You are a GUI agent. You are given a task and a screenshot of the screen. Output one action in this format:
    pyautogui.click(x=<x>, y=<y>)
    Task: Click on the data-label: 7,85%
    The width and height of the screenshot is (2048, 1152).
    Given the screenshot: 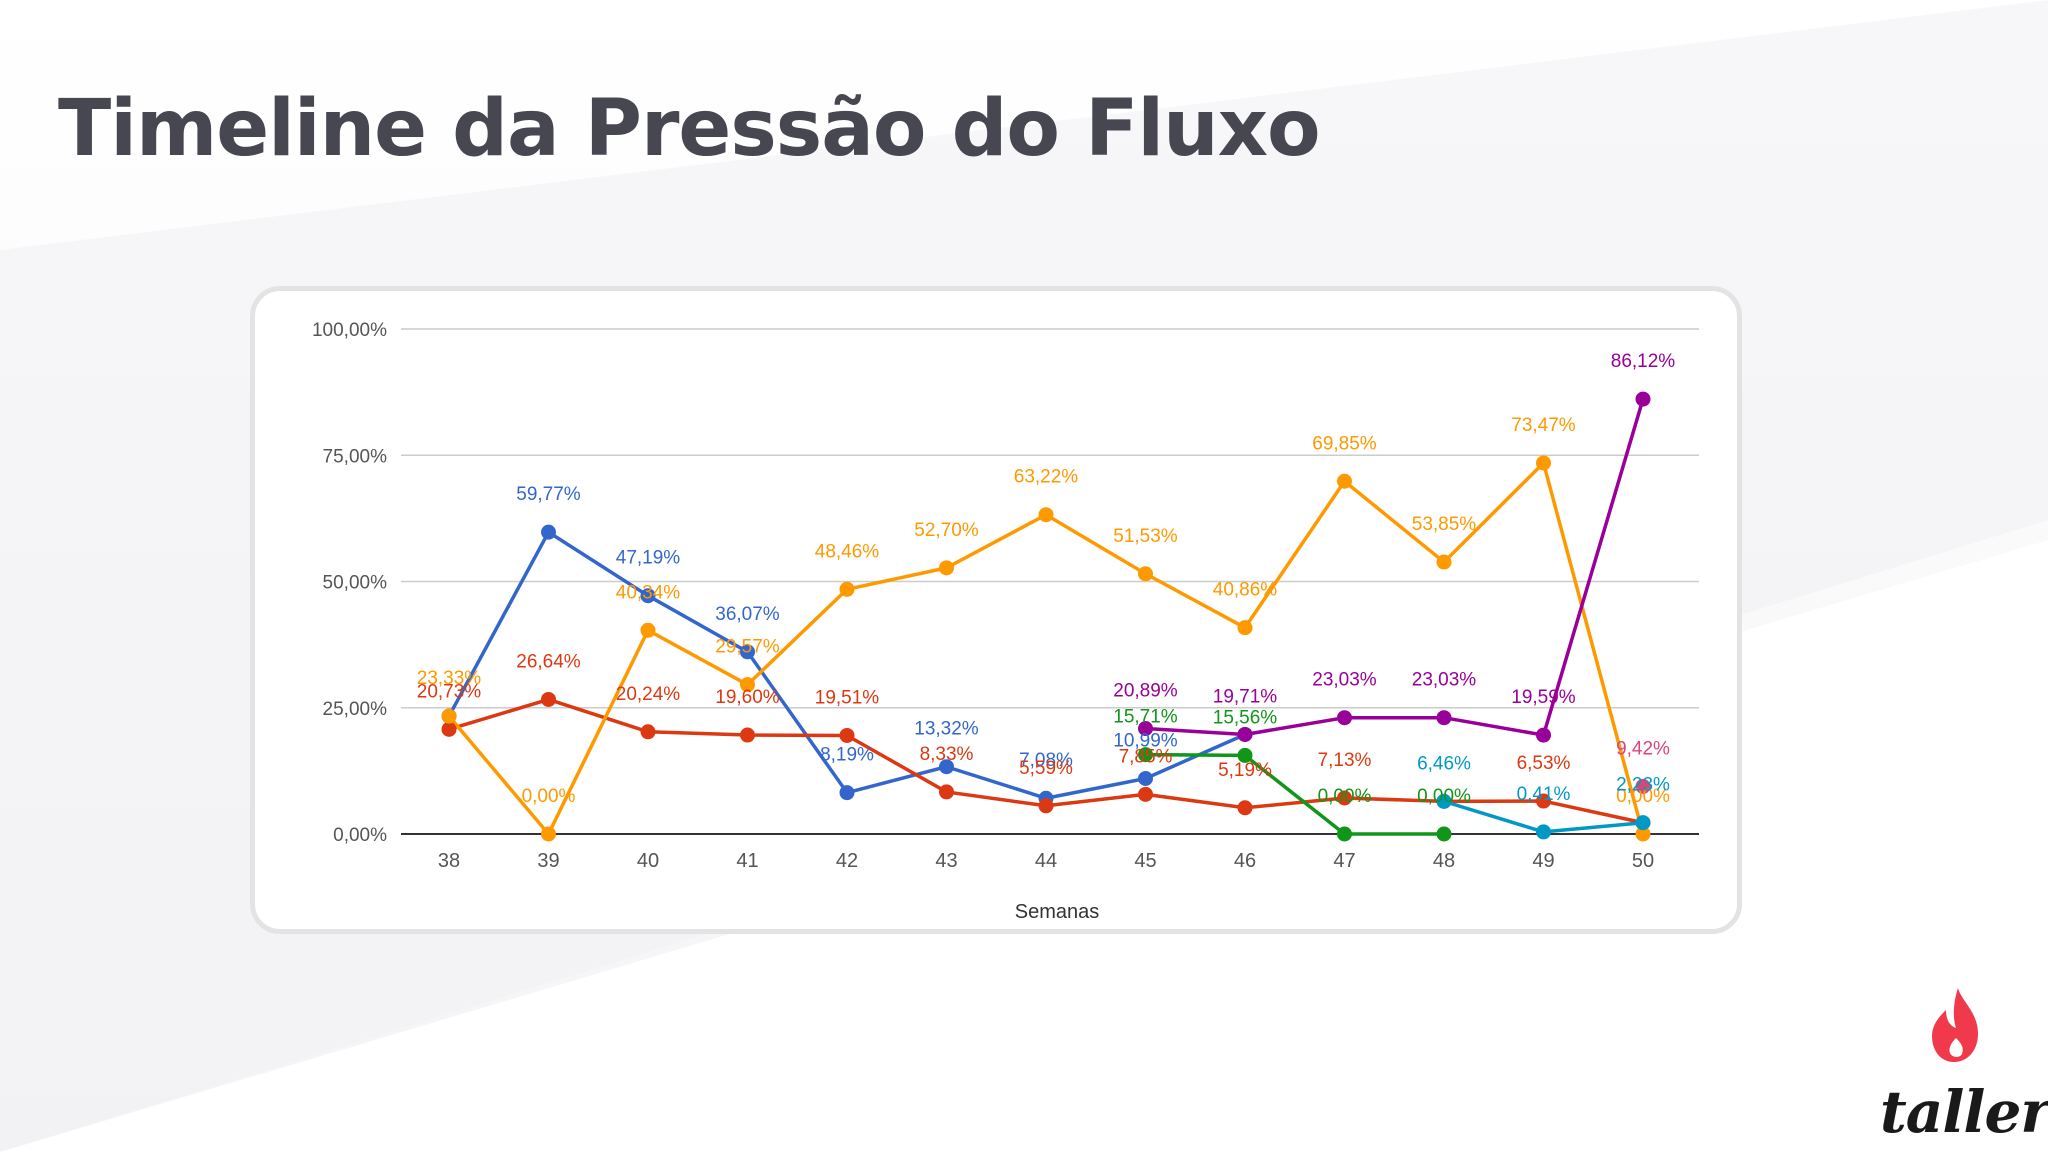 What is the action you would take?
    pyautogui.click(x=1146, y=756)
    